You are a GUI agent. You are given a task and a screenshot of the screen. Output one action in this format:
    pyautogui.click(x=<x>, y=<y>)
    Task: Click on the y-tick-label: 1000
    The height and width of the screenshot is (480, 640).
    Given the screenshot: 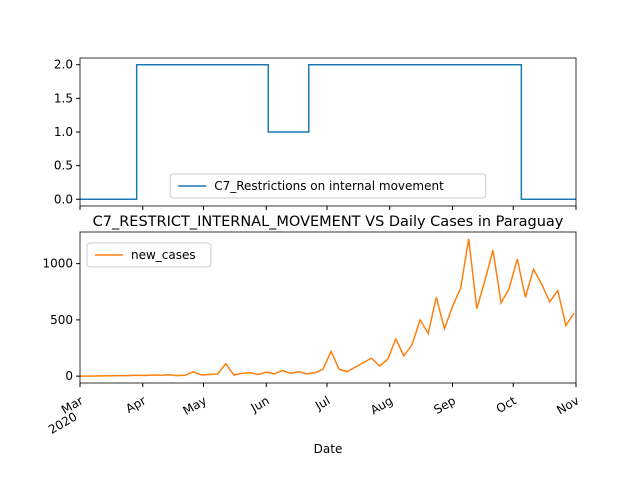 What is the action you would take?
    pyautogui.click(x=57, y=264)
    